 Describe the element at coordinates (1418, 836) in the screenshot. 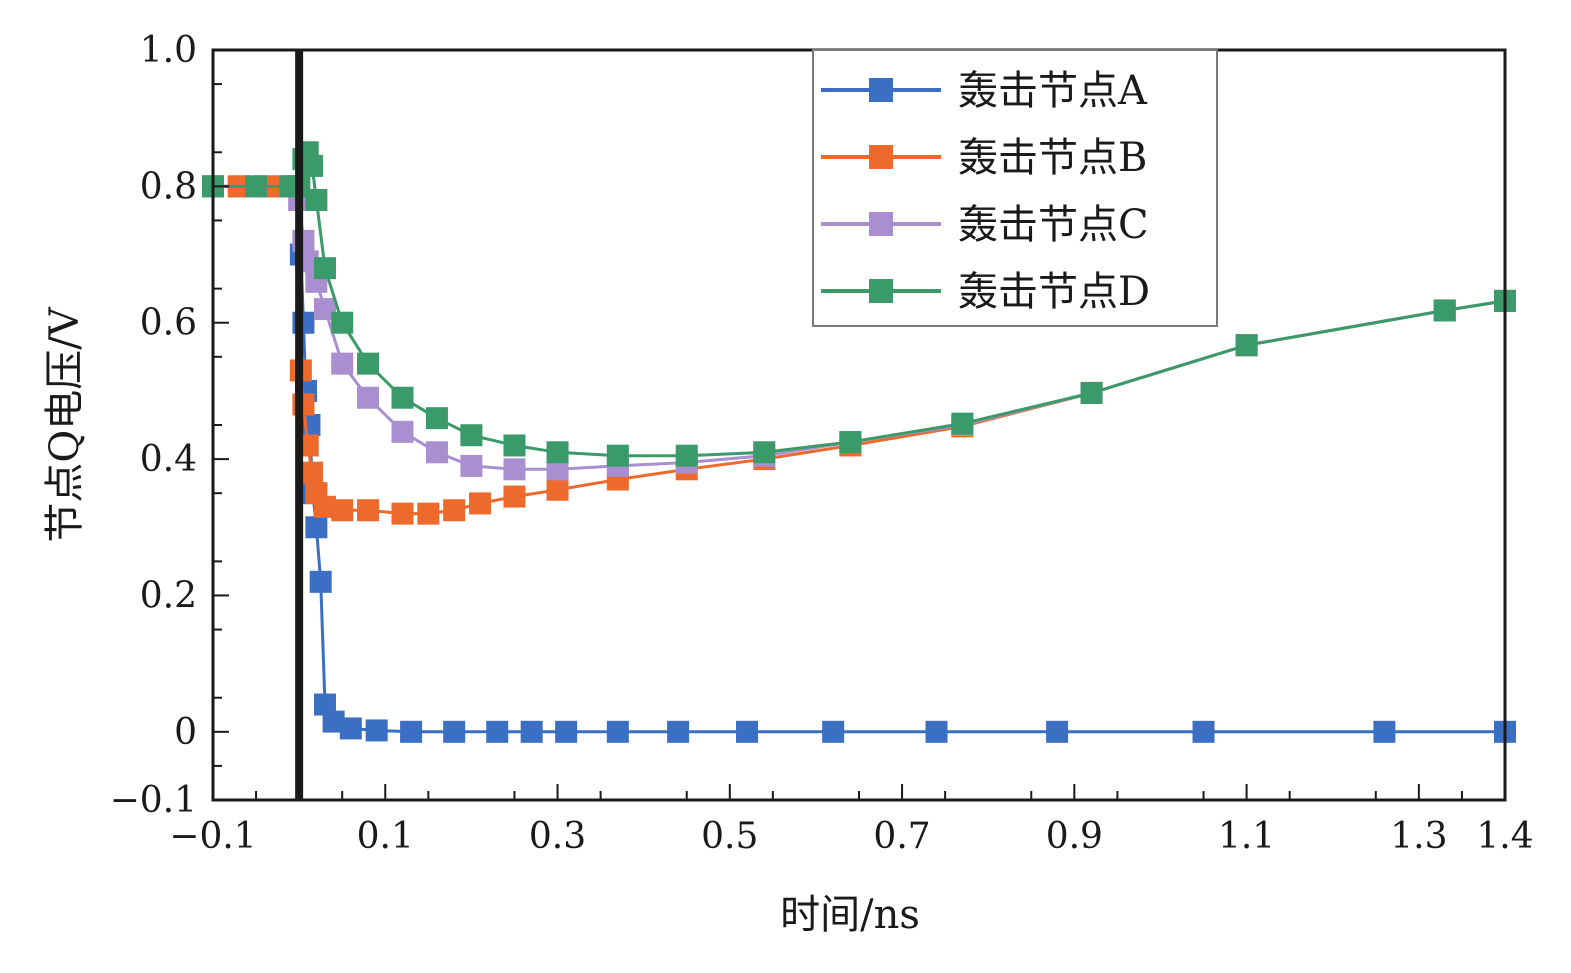

I see `x-tick-label: 1.3` at that location.